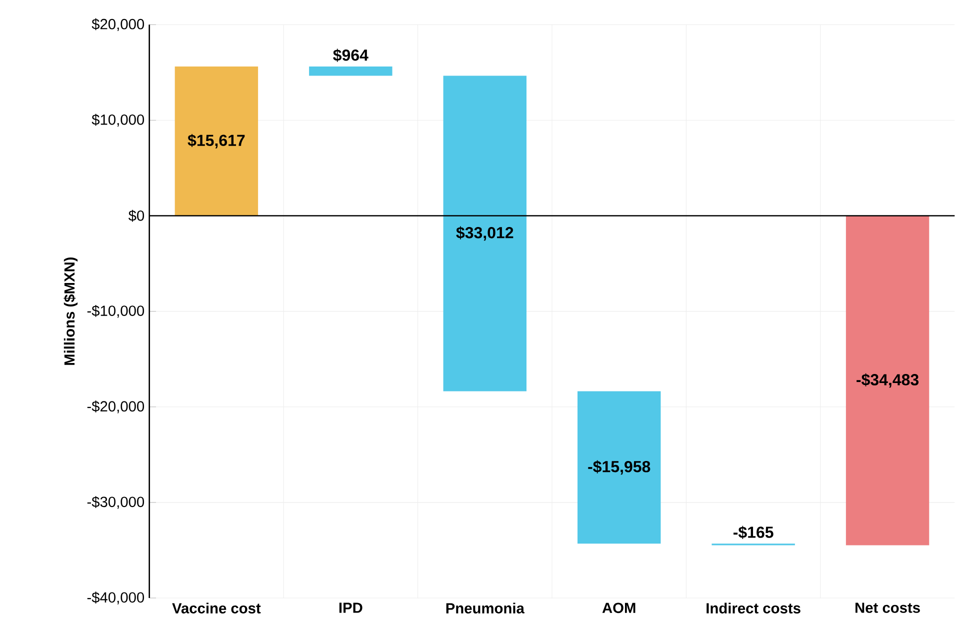  I want to click on data-label: -$34,483, so click(887, 380).